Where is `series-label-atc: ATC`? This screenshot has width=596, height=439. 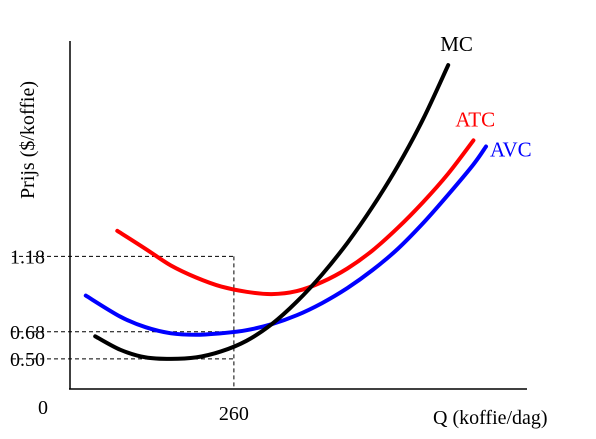 series-label-atc: ATC is located at coordinates (475, 119).